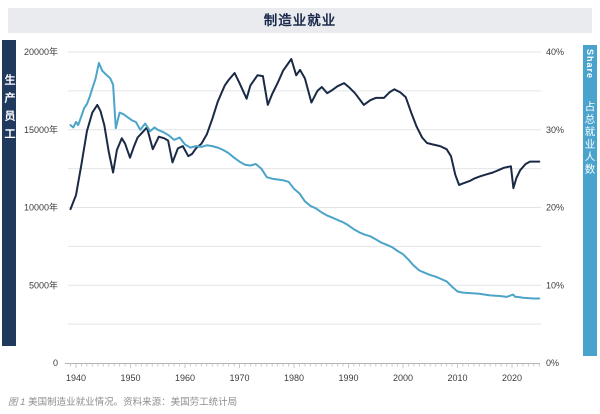 Image resolution: width=600 pixels, height=414 pixels. I want to click on x-axis-label: 1980, so click(294, 378).